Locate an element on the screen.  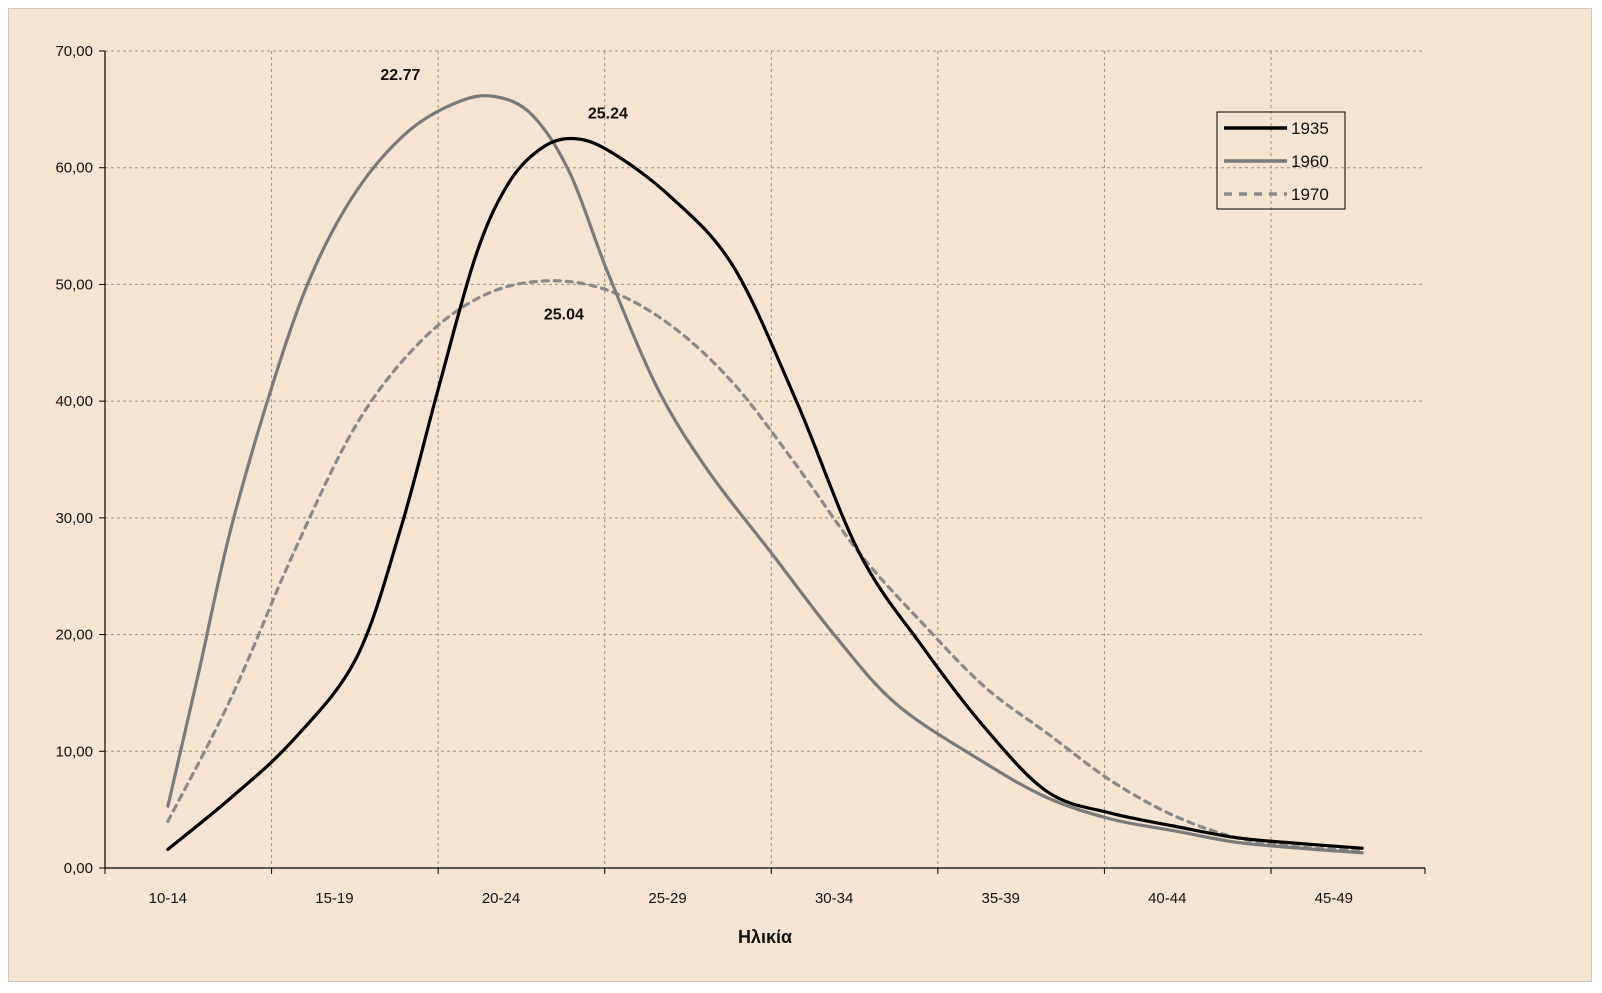
legend-label-1935: 1935 is located at coordinates (1310, 128).